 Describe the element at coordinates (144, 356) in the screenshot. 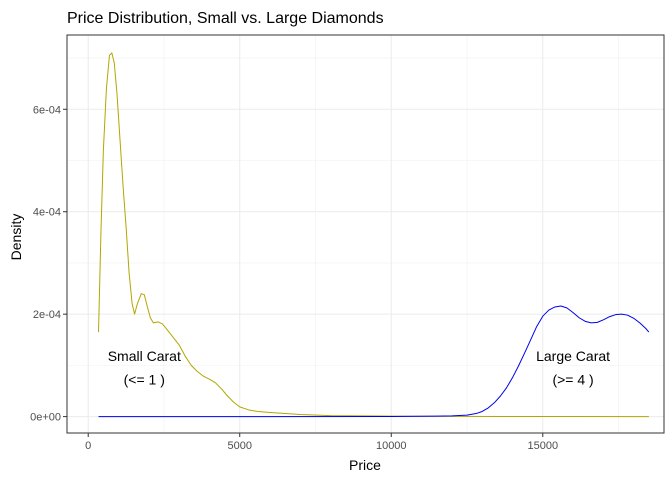

I see `annotation-1-line-1: Small Carat` at that location.